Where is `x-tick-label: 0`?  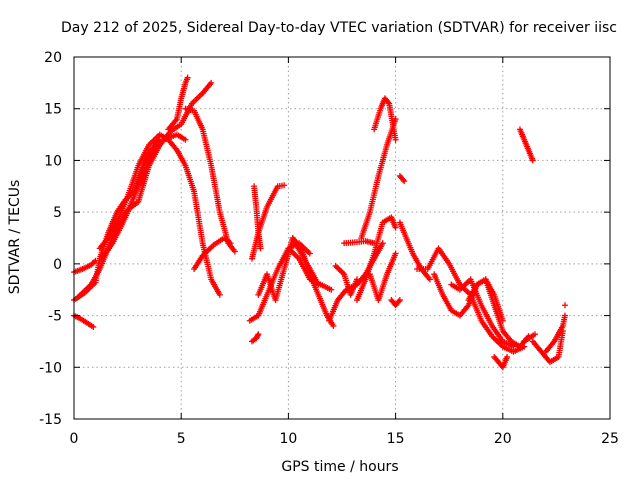 x-tick-label: 0 is located at coordinates (74, 439).